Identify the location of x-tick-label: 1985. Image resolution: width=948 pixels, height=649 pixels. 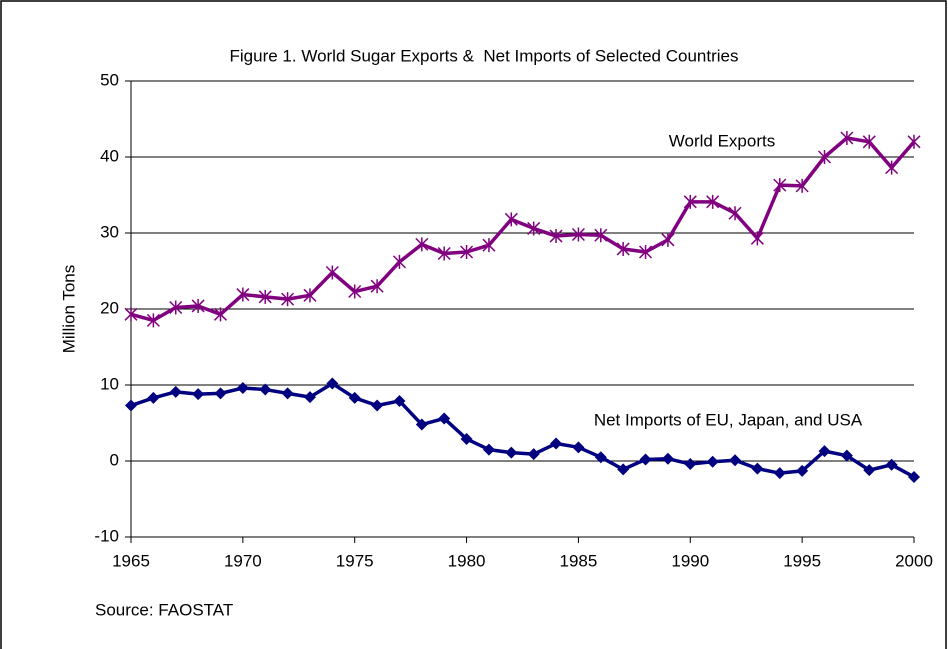
(579, 560).